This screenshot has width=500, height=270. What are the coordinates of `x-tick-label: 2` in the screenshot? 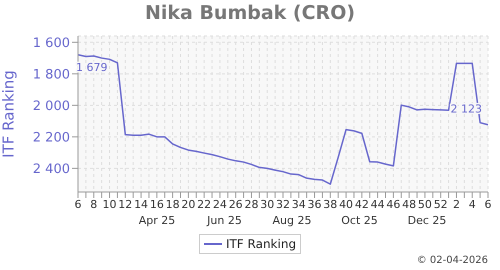 It's located at (456, 204).